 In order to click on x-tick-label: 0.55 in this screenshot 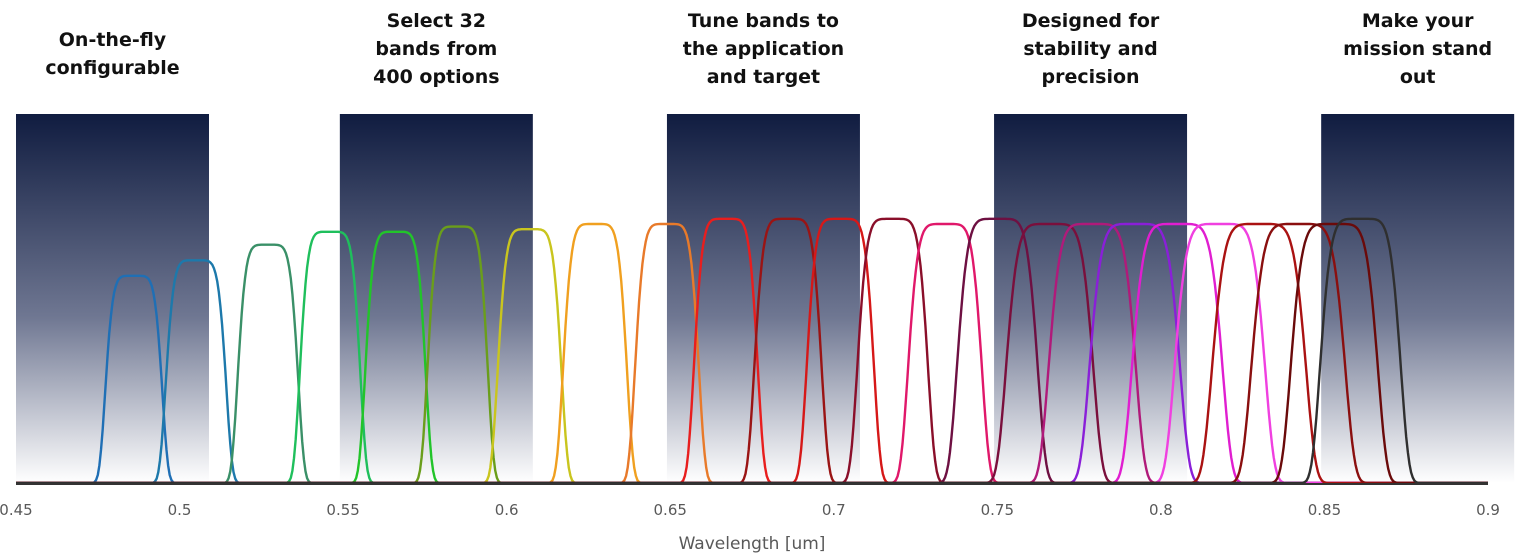, I will do `click(342, 510)`.